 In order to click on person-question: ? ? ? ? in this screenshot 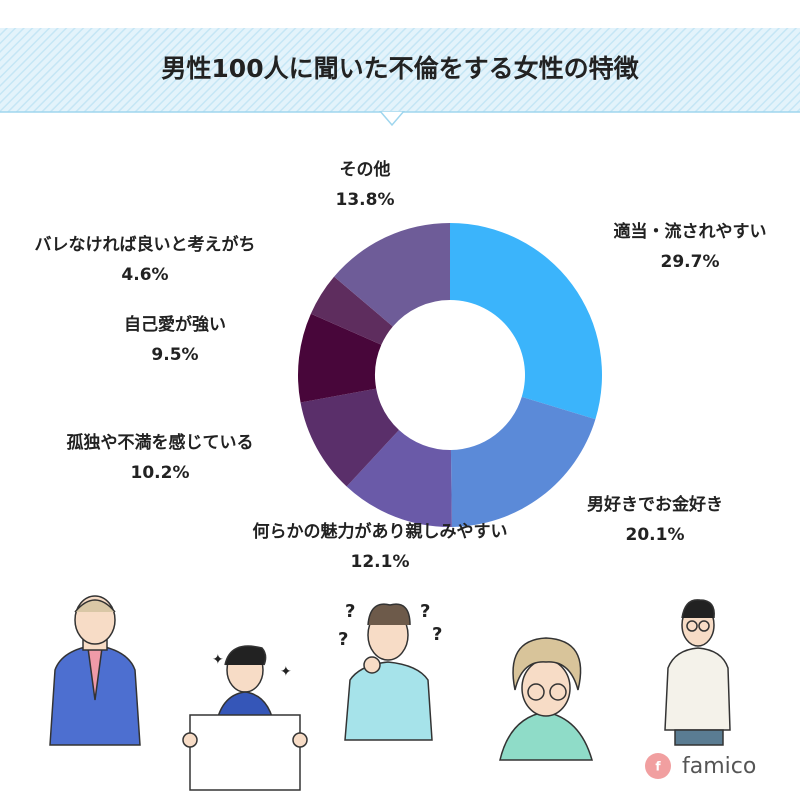, I will do `click(390, 671)`.